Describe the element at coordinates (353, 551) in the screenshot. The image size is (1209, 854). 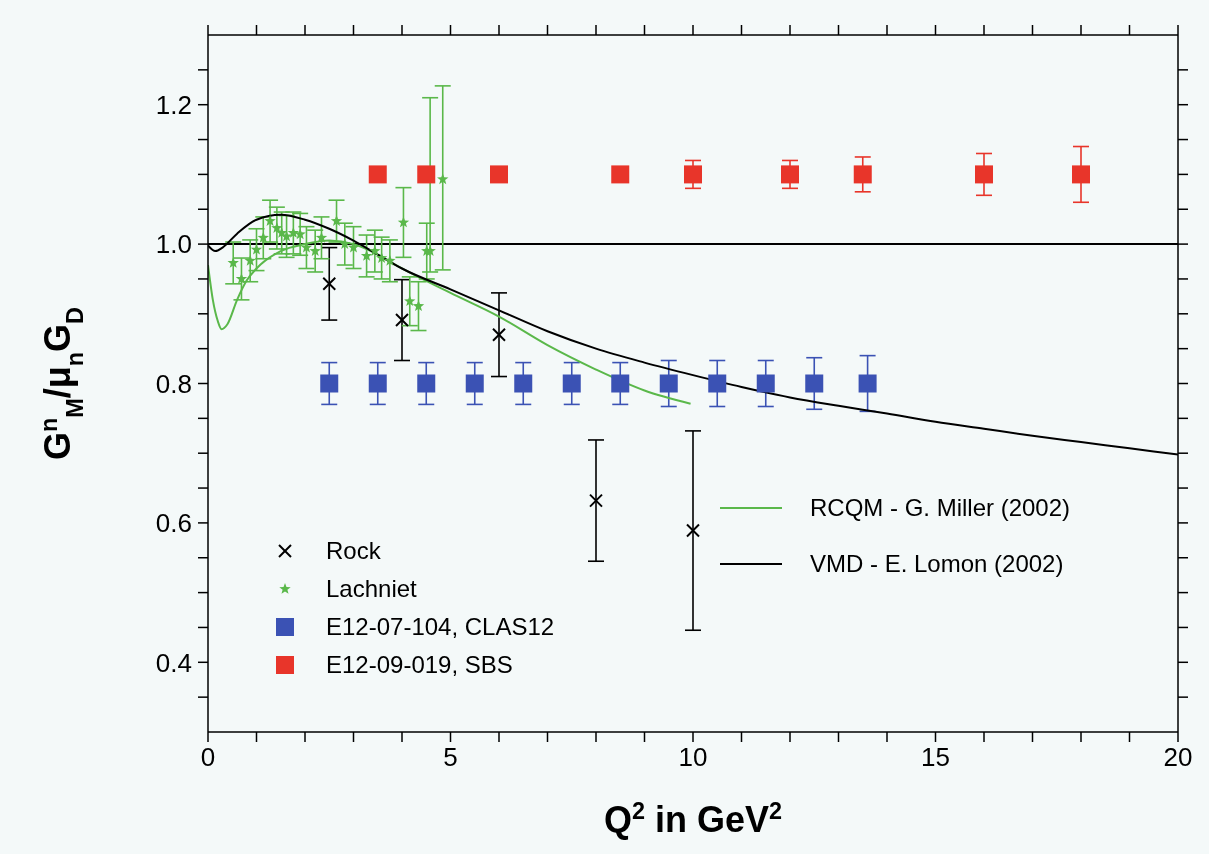
I see `legend-label: Rock` at that location.